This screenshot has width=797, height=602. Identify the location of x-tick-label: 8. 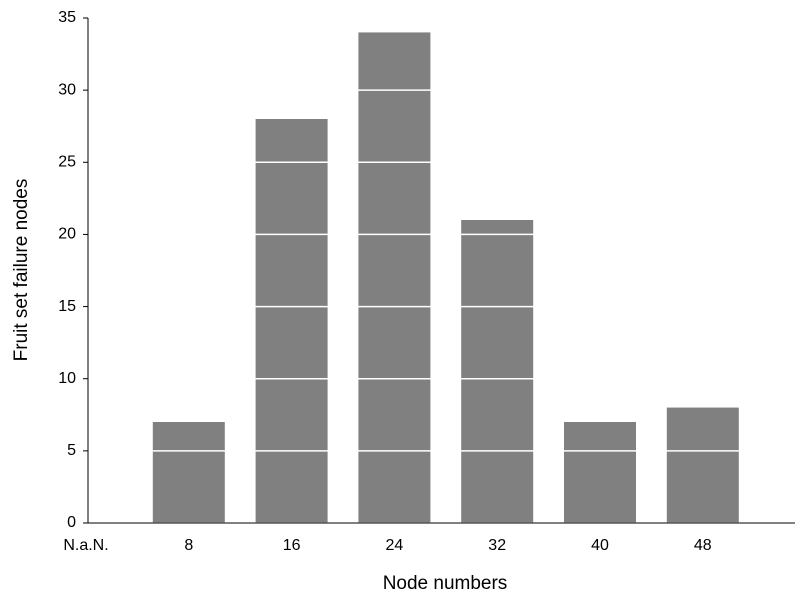
(188, 545).